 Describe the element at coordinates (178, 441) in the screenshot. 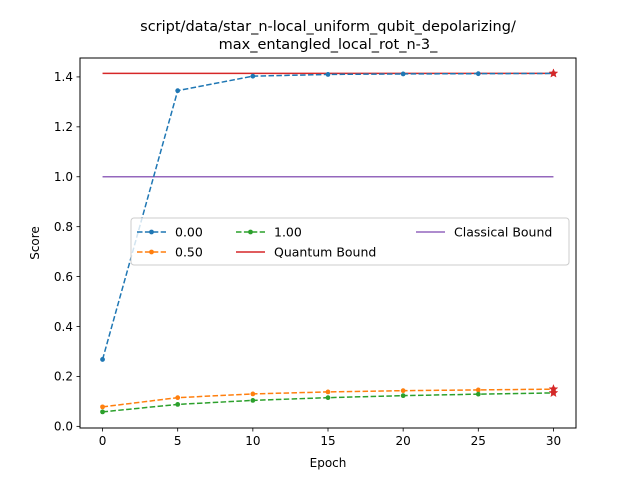

I see `x-tick-label-1: 5` at that location.